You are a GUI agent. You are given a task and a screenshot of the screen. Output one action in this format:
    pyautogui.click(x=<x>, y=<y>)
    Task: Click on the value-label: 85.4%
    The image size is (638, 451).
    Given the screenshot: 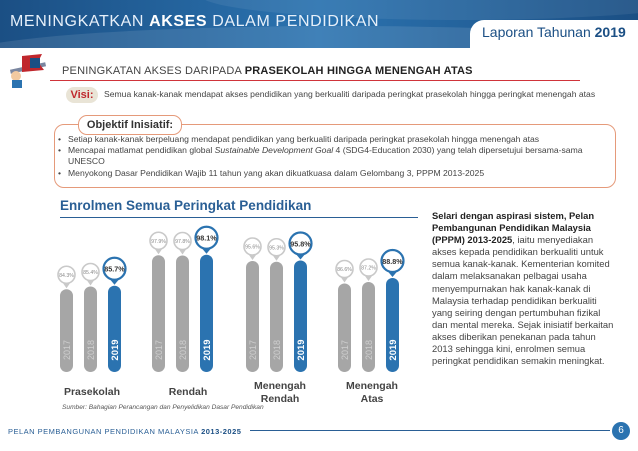 What is the action you would take?
    pyautogui.click(x=90, y=273)
    